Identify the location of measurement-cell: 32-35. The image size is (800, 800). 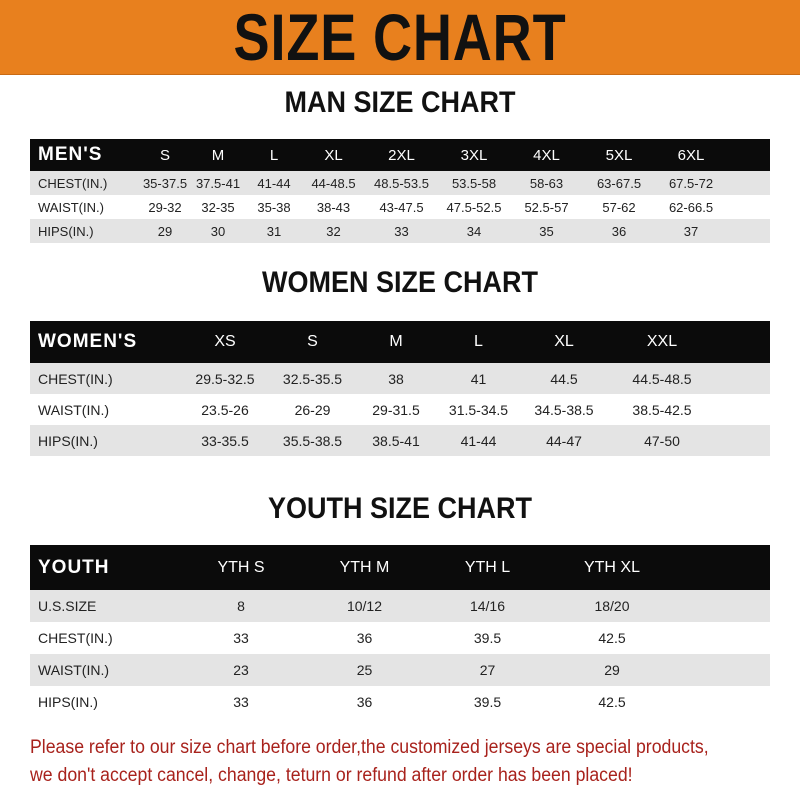
(218, 207).